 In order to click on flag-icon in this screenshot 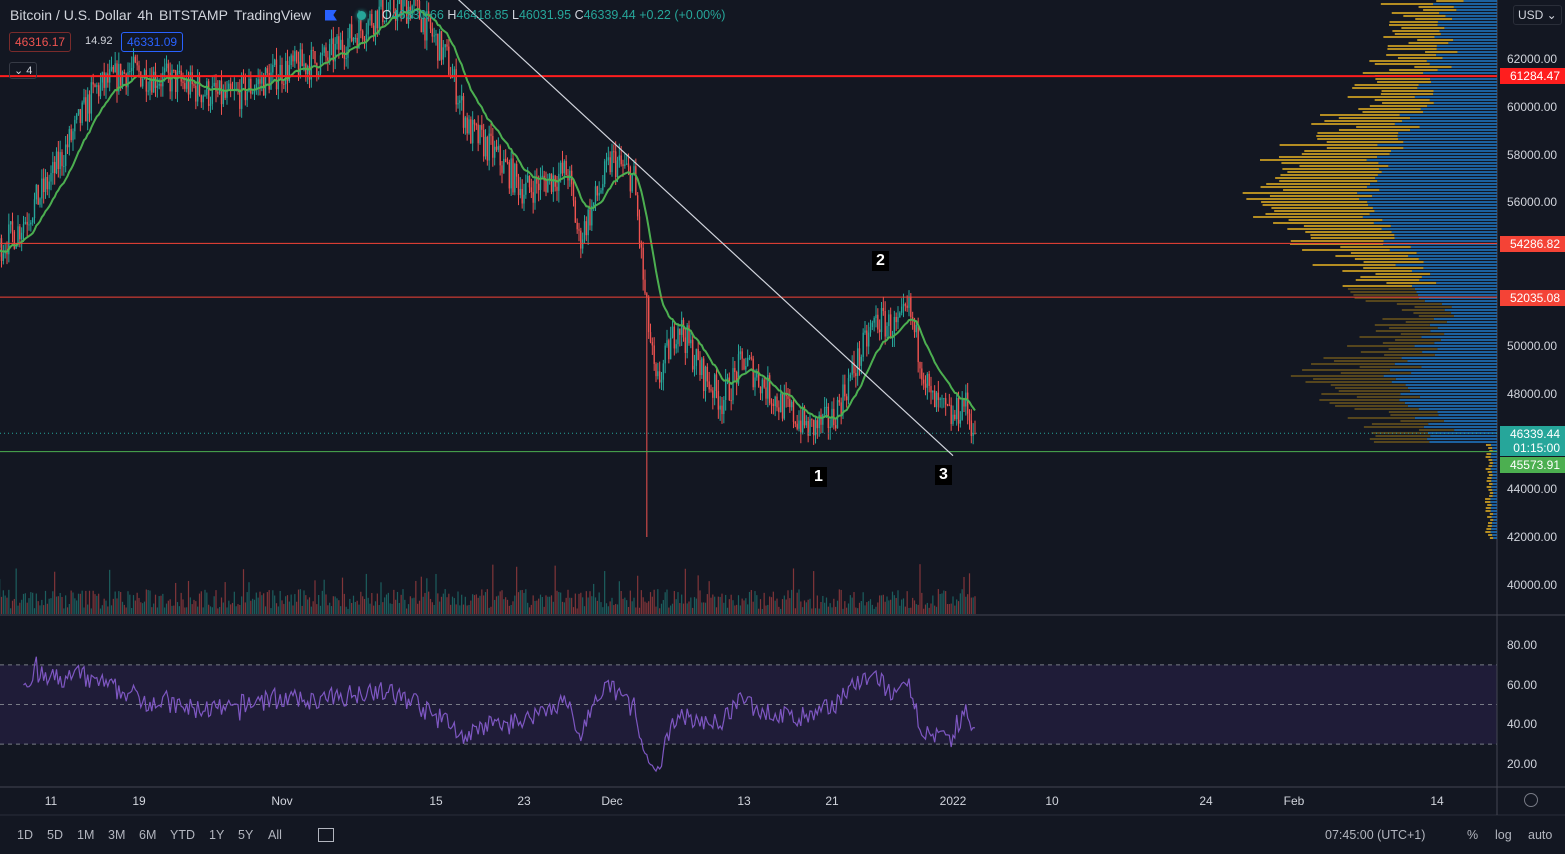, I will do `click(330, 15)`.